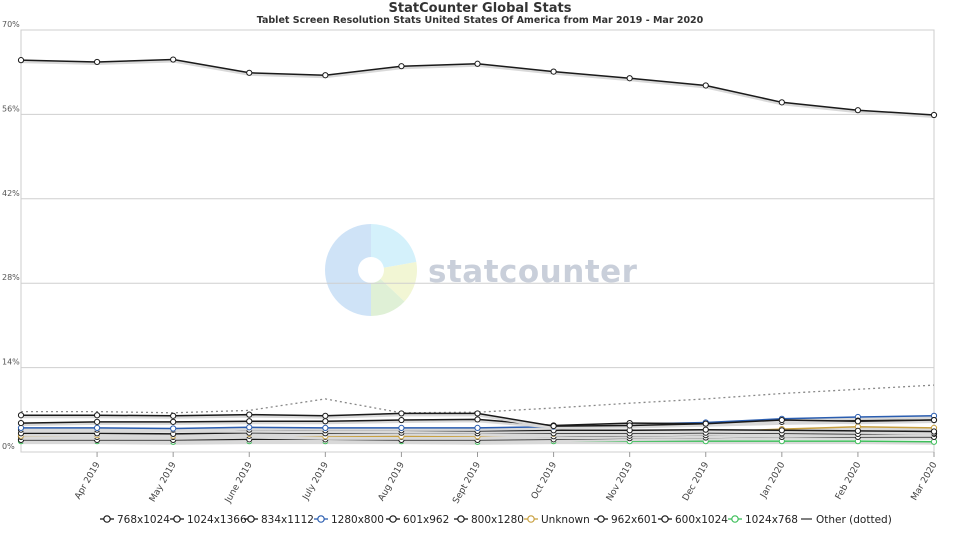  What do you see at coordinates (771, 520) in the screenshot?
I see `legend-label: 1024x768` at bounding box center [771, 520].